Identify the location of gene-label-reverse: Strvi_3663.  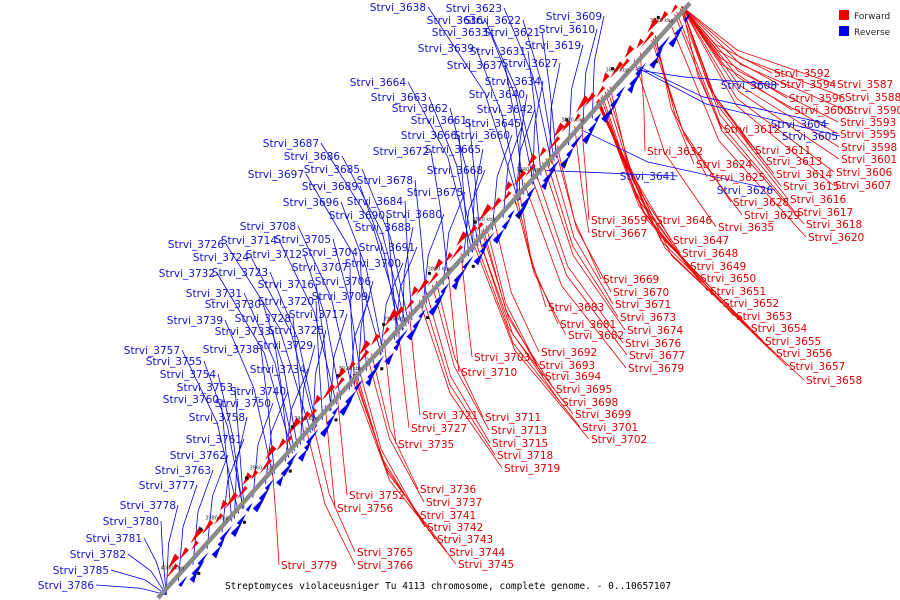
(399, 98).